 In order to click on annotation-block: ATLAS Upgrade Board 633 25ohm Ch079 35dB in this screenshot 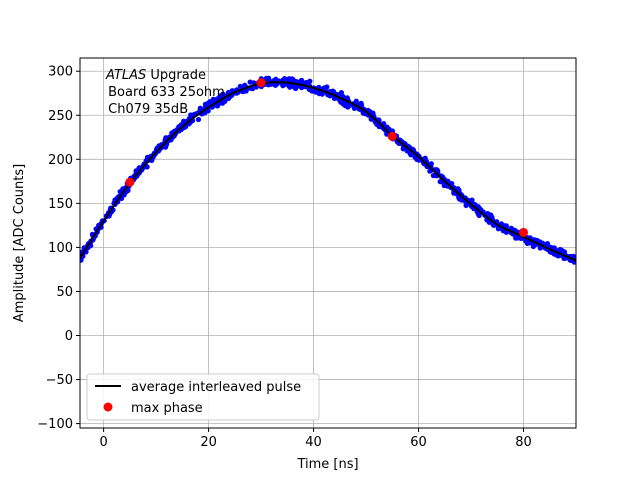, I will do `click(164, 92)`.